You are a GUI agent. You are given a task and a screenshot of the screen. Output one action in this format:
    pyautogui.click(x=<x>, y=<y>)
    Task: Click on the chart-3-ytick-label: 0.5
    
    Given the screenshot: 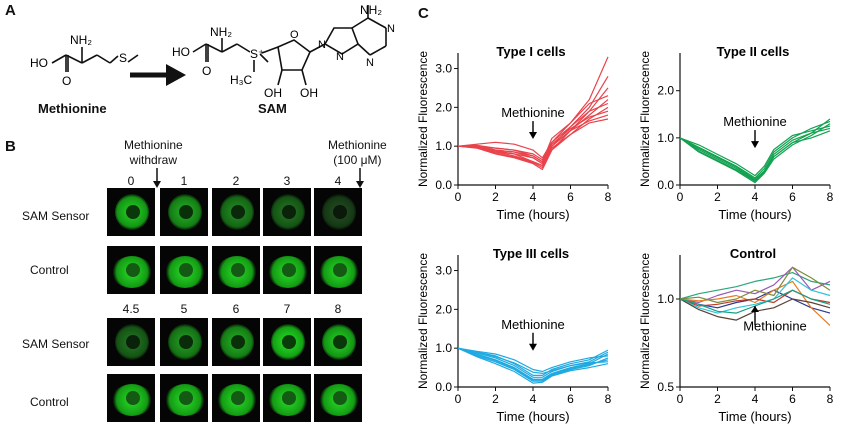 What is the action you would take?
    pyautogui.click(x=665, y=387)
    